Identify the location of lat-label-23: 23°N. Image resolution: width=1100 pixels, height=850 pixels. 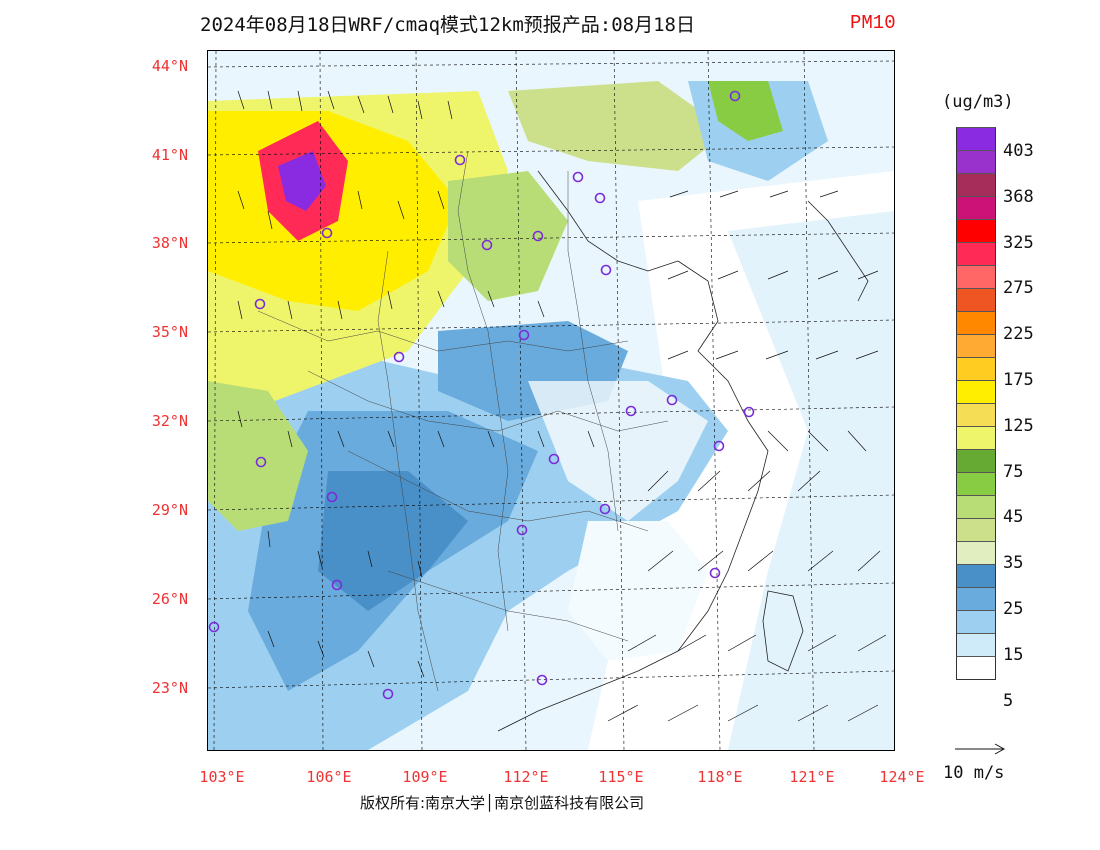
(169, 688).